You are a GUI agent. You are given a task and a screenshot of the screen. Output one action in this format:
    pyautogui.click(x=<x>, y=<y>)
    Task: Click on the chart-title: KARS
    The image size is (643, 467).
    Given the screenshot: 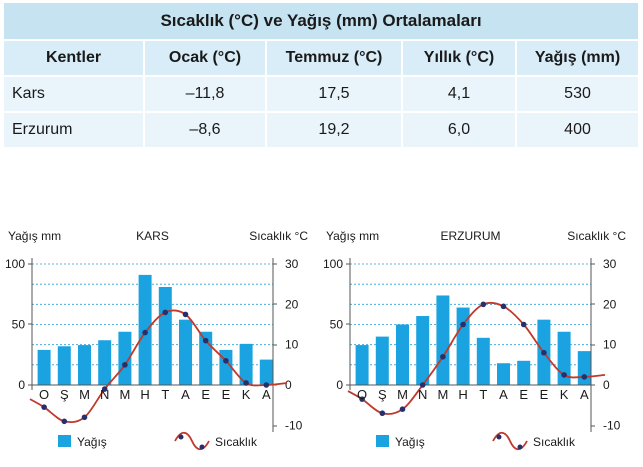 What is the action you would take?
    pyautogui.click(x=152, y=236)
    